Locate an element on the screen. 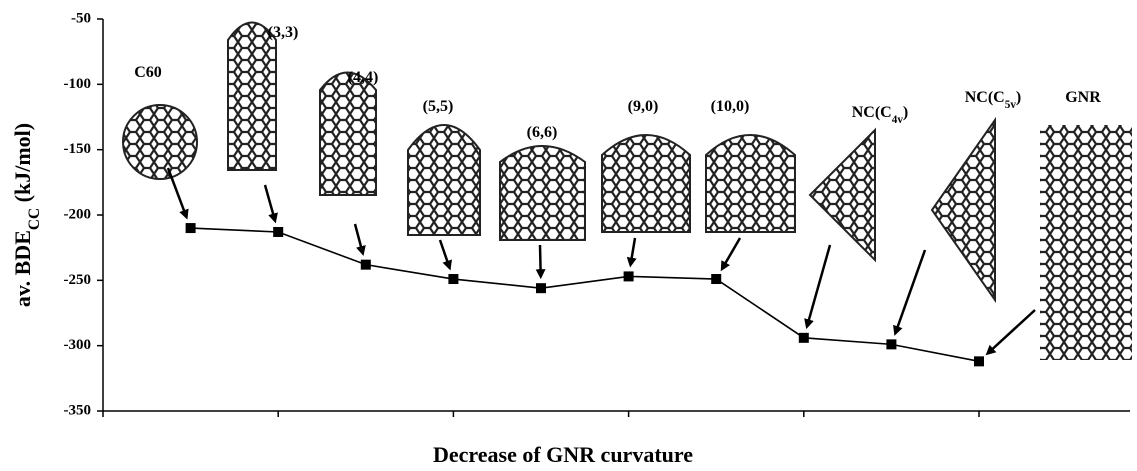 This screenshot has width=1137, height=471. category-label: (9,0) is located at coordinates (643, 106).